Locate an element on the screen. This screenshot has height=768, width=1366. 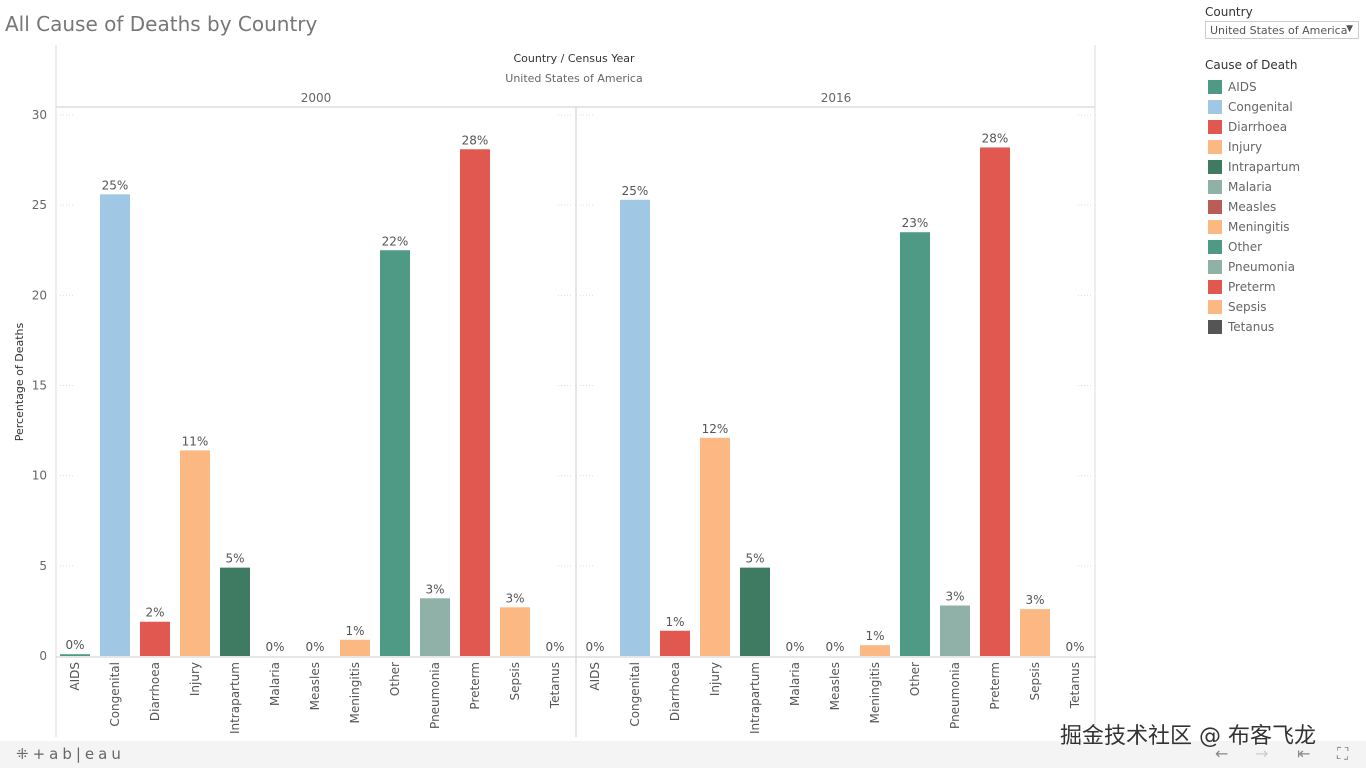
legend-label: Tetanus is located at coordinates (1251, 327).